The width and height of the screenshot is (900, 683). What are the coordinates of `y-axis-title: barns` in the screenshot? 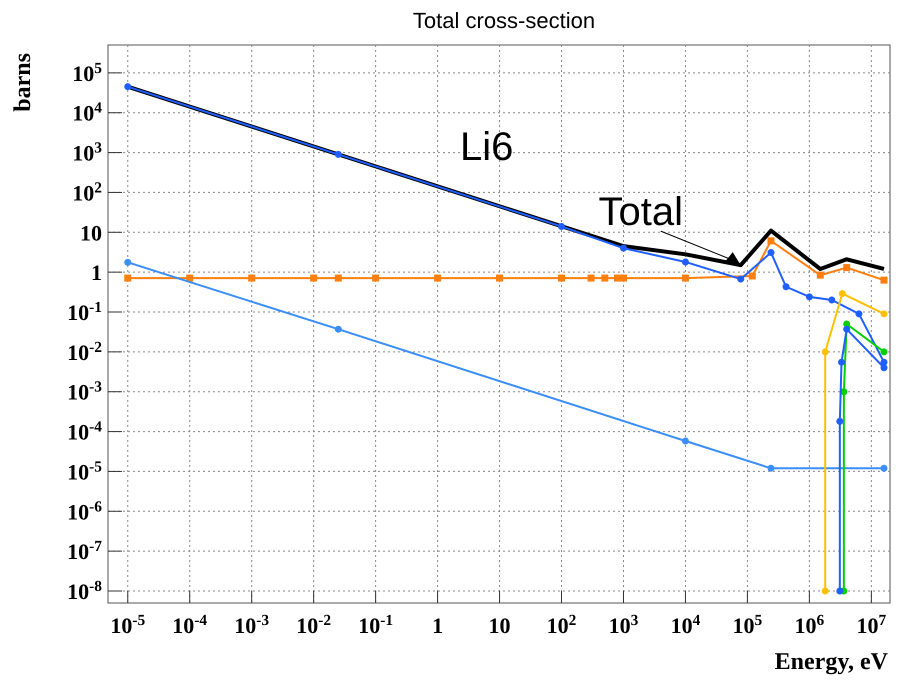 It's located at (23, 82).